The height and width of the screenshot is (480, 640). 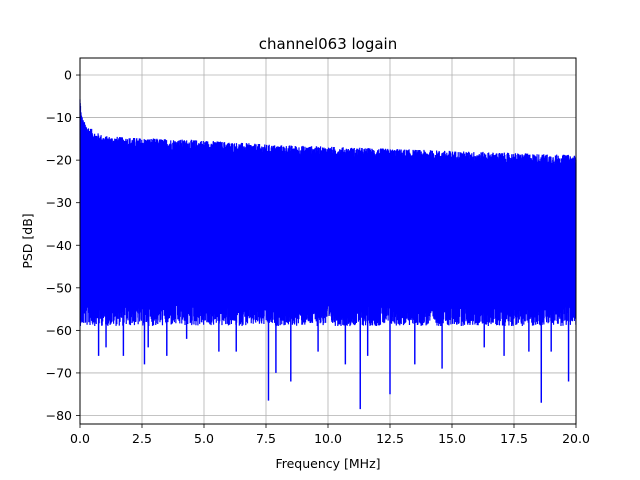 What do you see at coordinates (59, 117) in the screenshot?
I see `y-tick-label: −10` at bounding box center [59, 117].